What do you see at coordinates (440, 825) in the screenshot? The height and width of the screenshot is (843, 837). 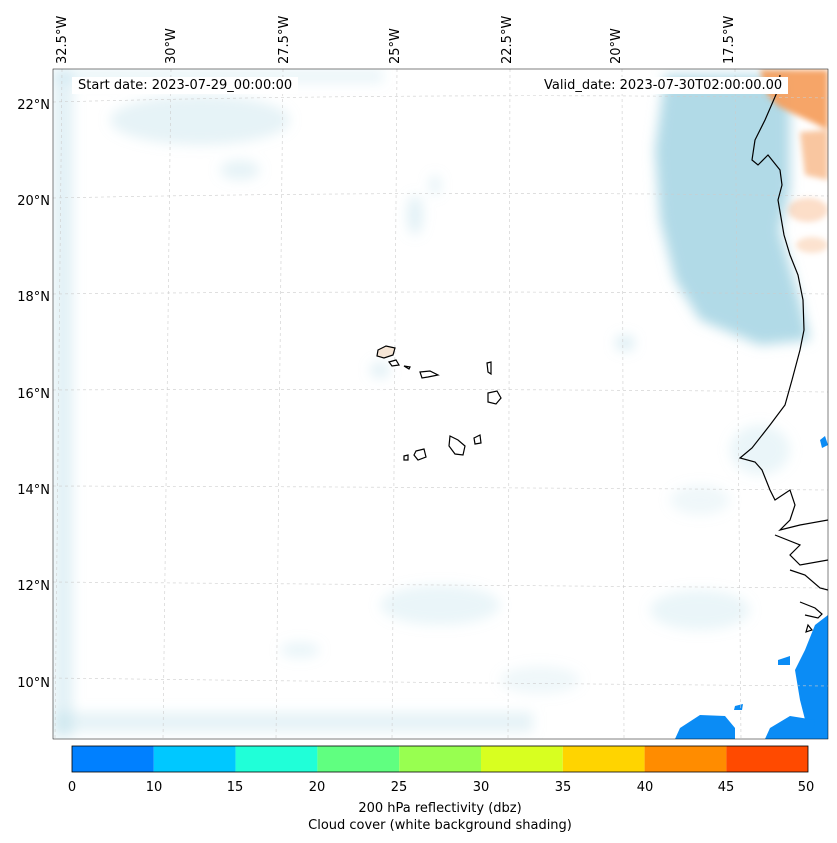 I see `colorbar-sublabel: Cloud cover (white background shading)` at bounding box center [440, 825].